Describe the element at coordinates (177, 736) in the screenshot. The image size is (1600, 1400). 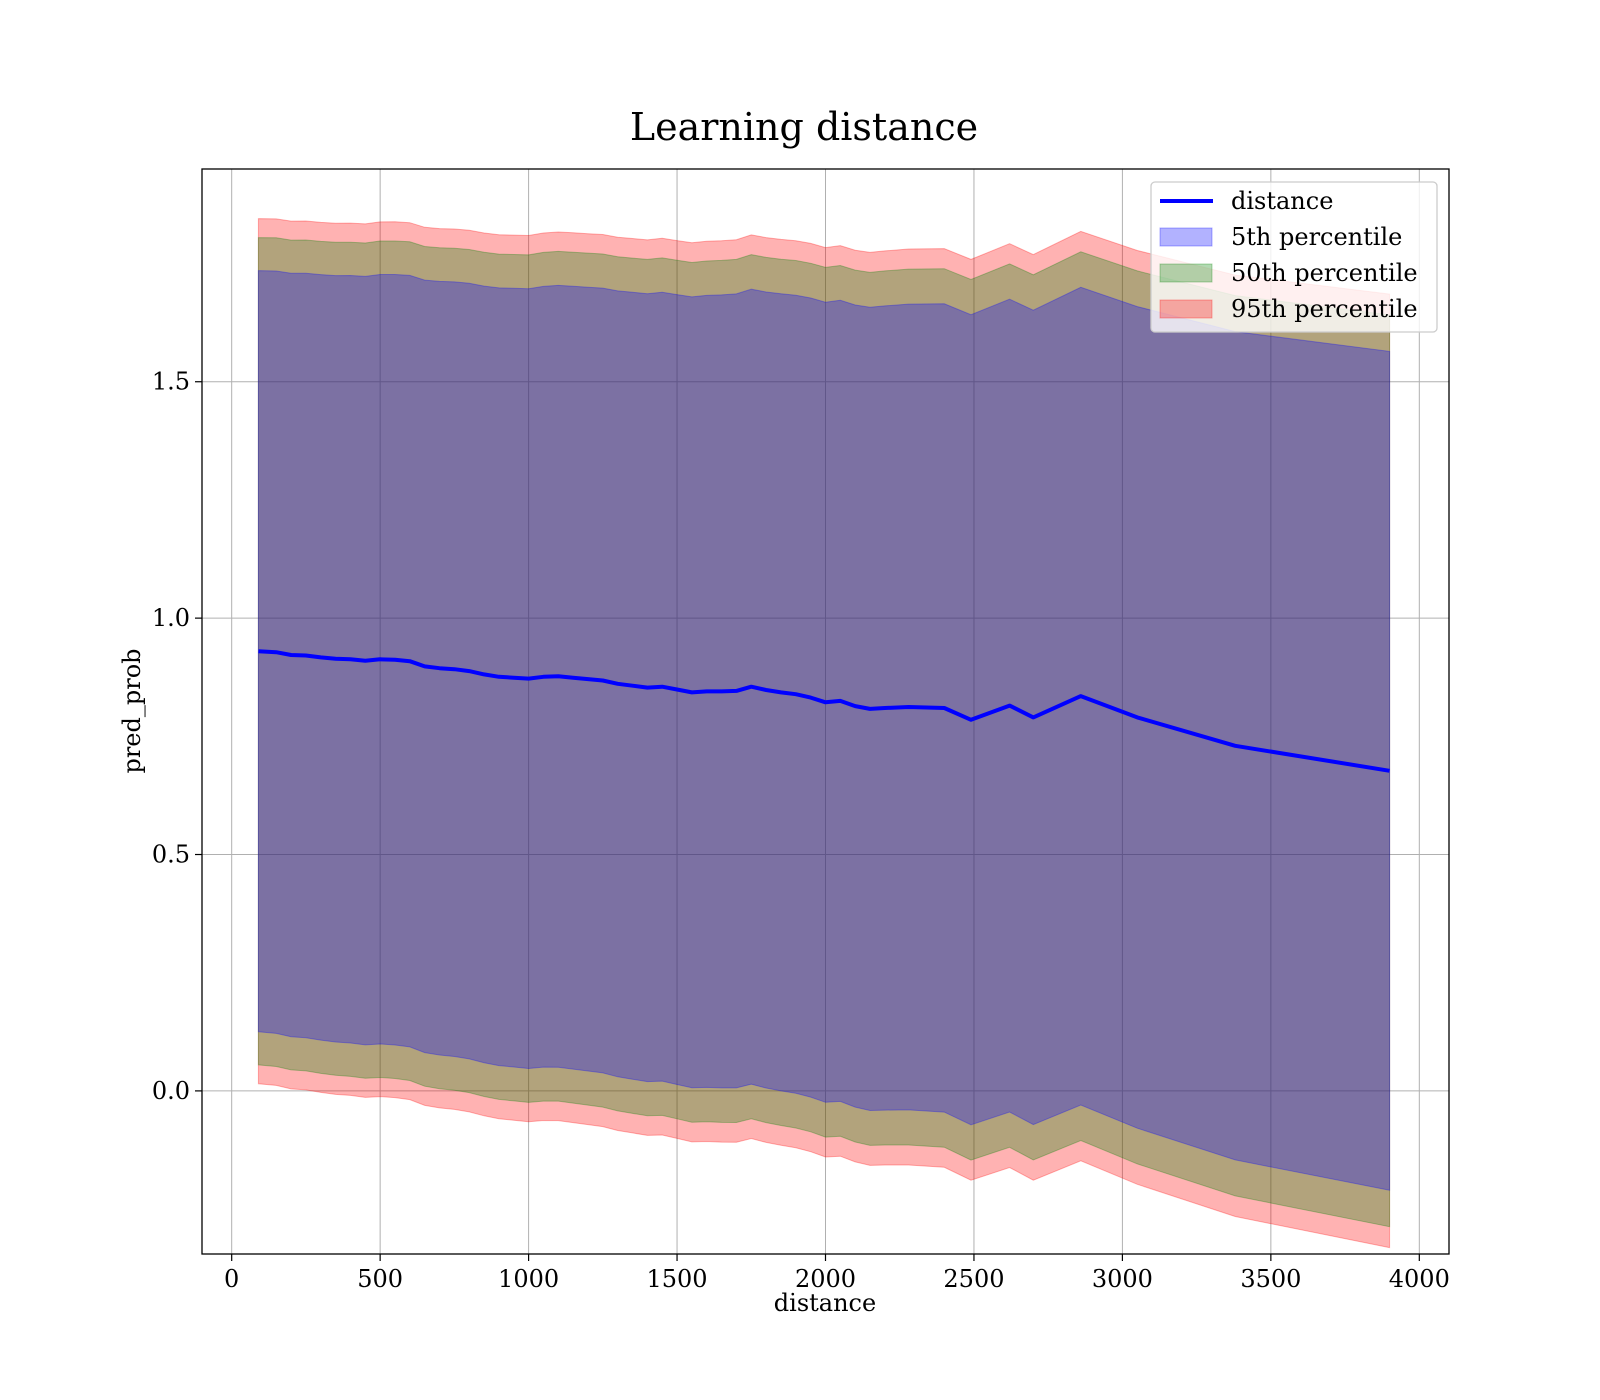
I see `y-axis-ticks: 0.0 0.5 1.0 1.5` at that location.